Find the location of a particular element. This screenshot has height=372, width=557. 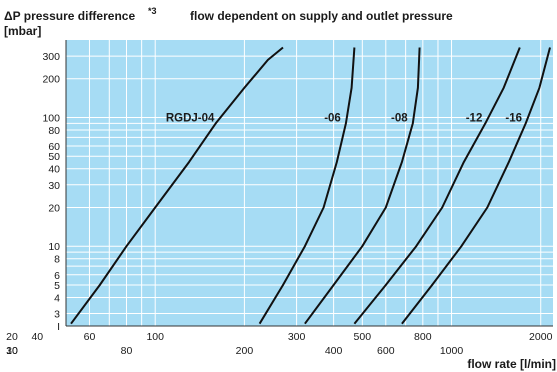

x-tick-label: 80 is located at coordinates (127, 351).